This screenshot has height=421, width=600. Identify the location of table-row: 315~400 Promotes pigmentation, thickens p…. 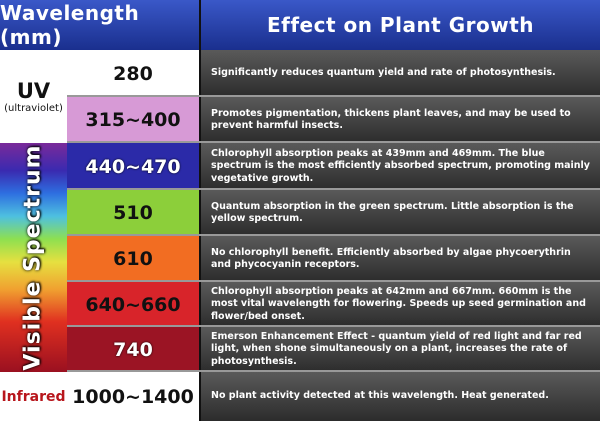
(333, 120).